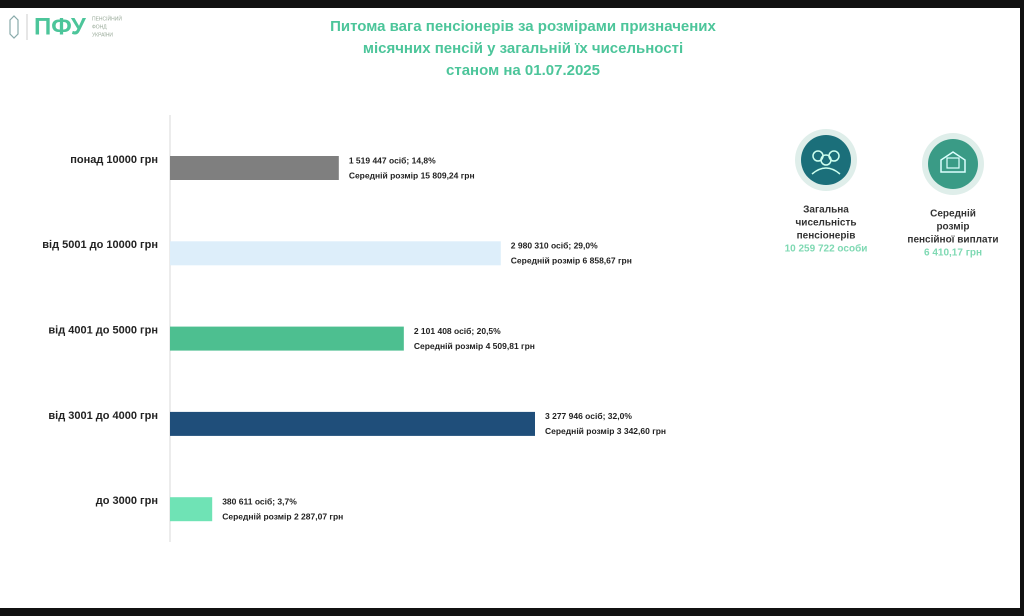 This screenshot has width=1024, height=616. What do you see at coordinates (60, 26) in the screenshot?
I see `logo-text: ПФУ` at bounding box center [60, 26].